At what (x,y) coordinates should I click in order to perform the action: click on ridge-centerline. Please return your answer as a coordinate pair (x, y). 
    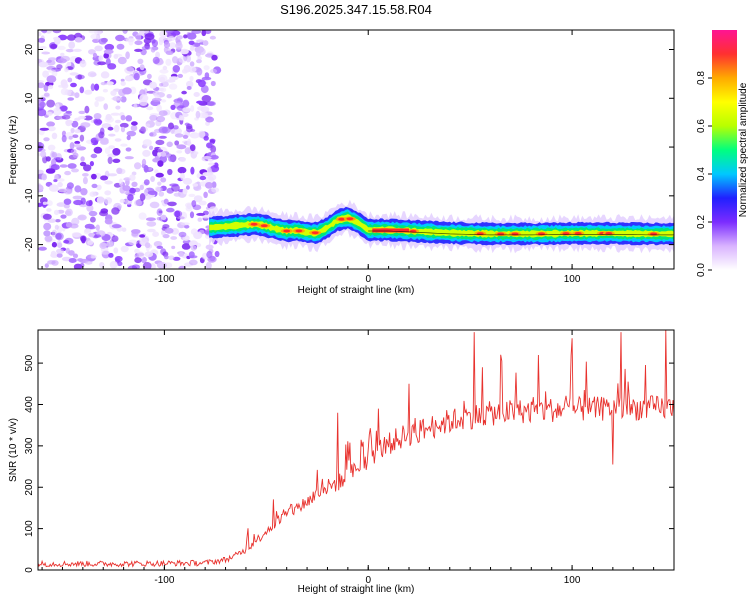
    Looking at the image, I should click on (521, 233).